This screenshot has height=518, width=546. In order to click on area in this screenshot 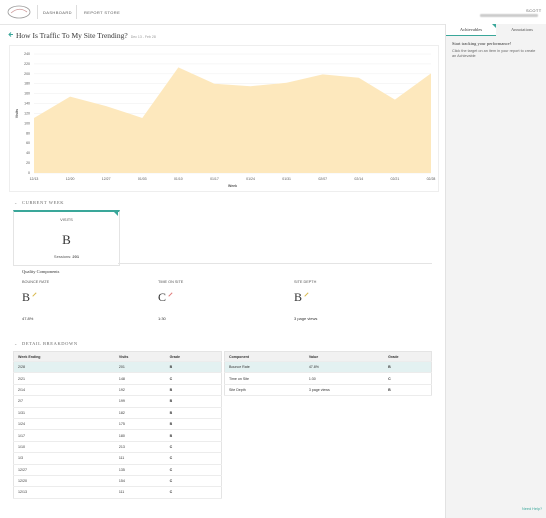, I will do `click(232, 120)`.